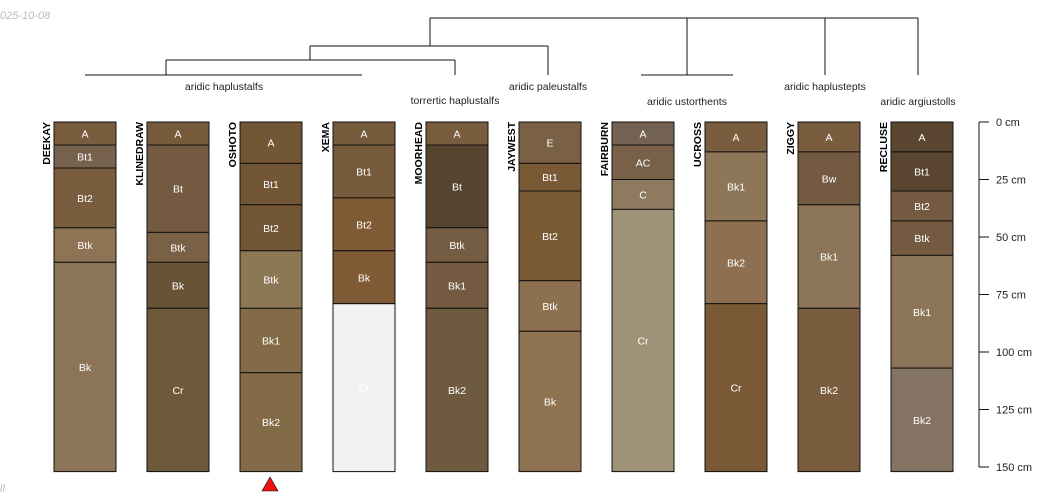  I want to click on horizon-label: Bw, so click(829, 179).